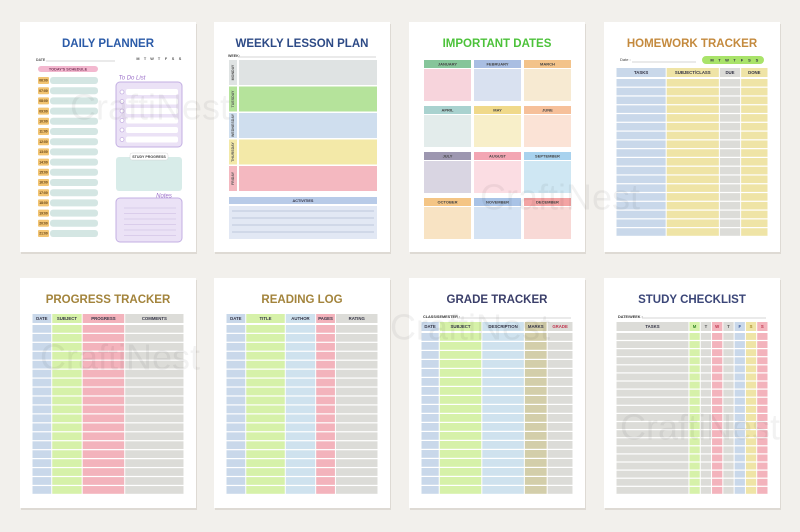 This screenshot has width=800, height=532. Describe the element at coordinates (166, 59) in the screenshot. I see `label: F` at that location.